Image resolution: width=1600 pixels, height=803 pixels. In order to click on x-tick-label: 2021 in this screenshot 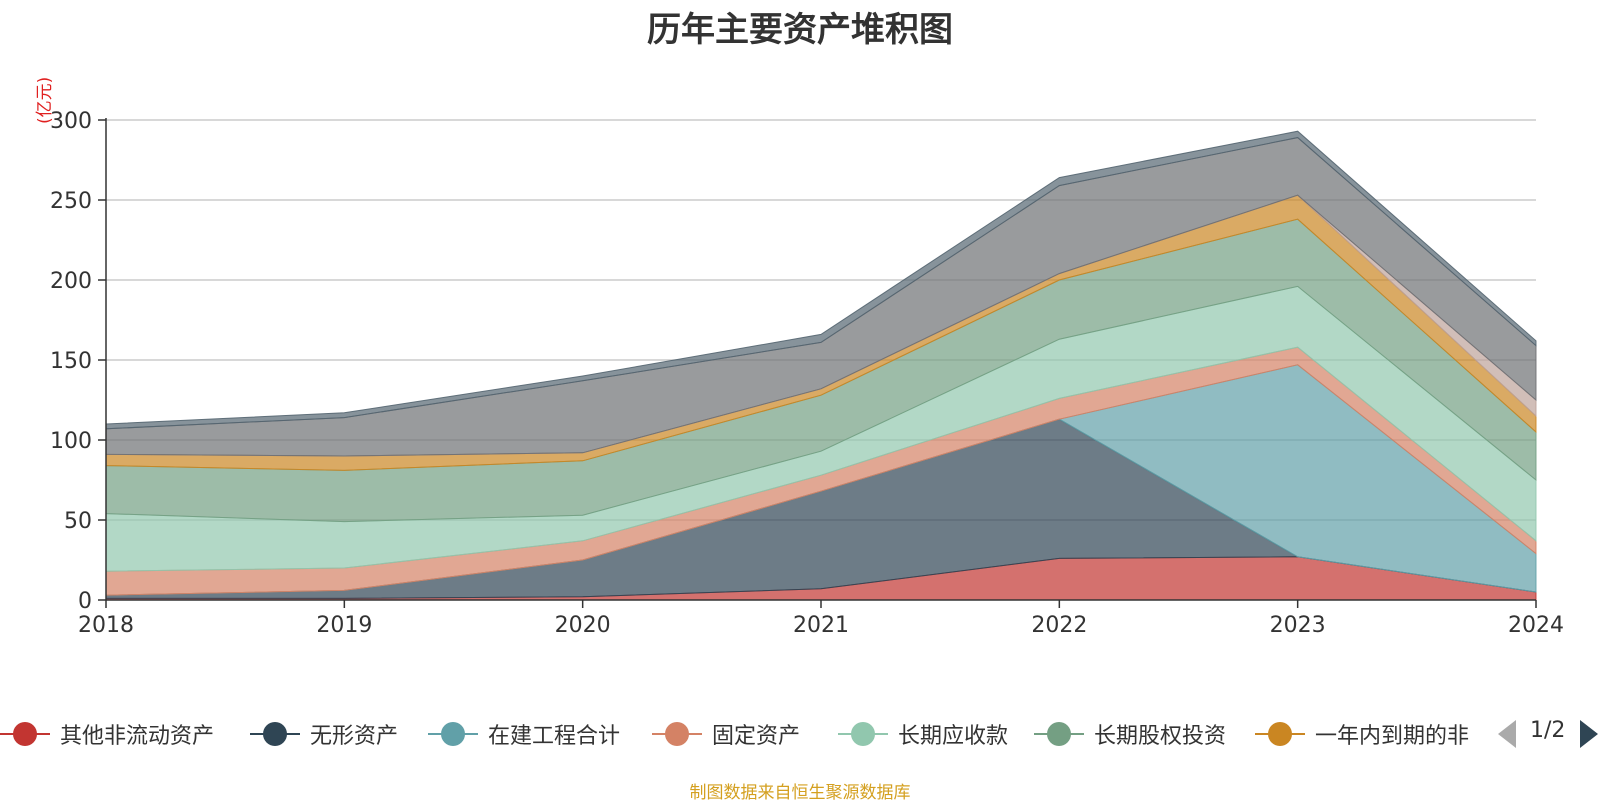, I will do `click(821, 625)`.